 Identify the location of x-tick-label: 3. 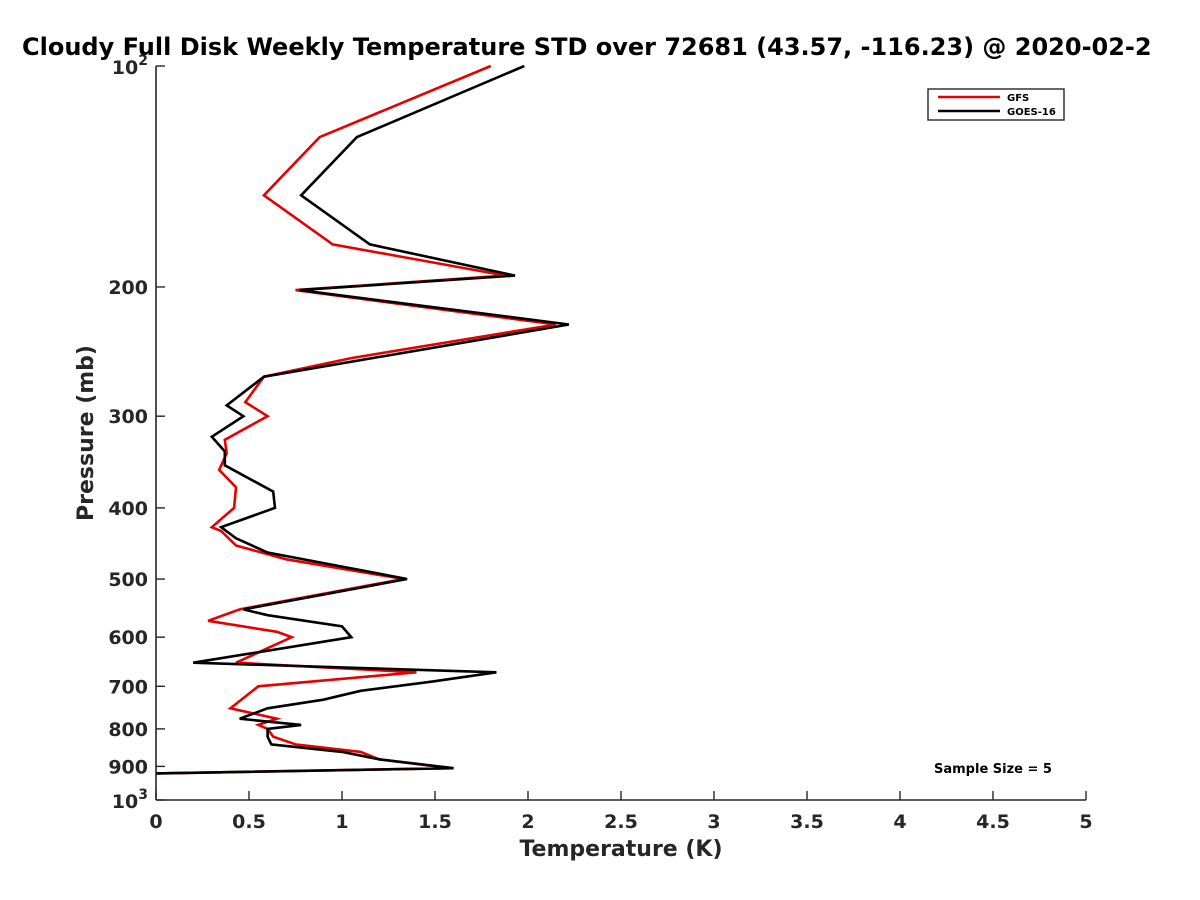
(713, 822).